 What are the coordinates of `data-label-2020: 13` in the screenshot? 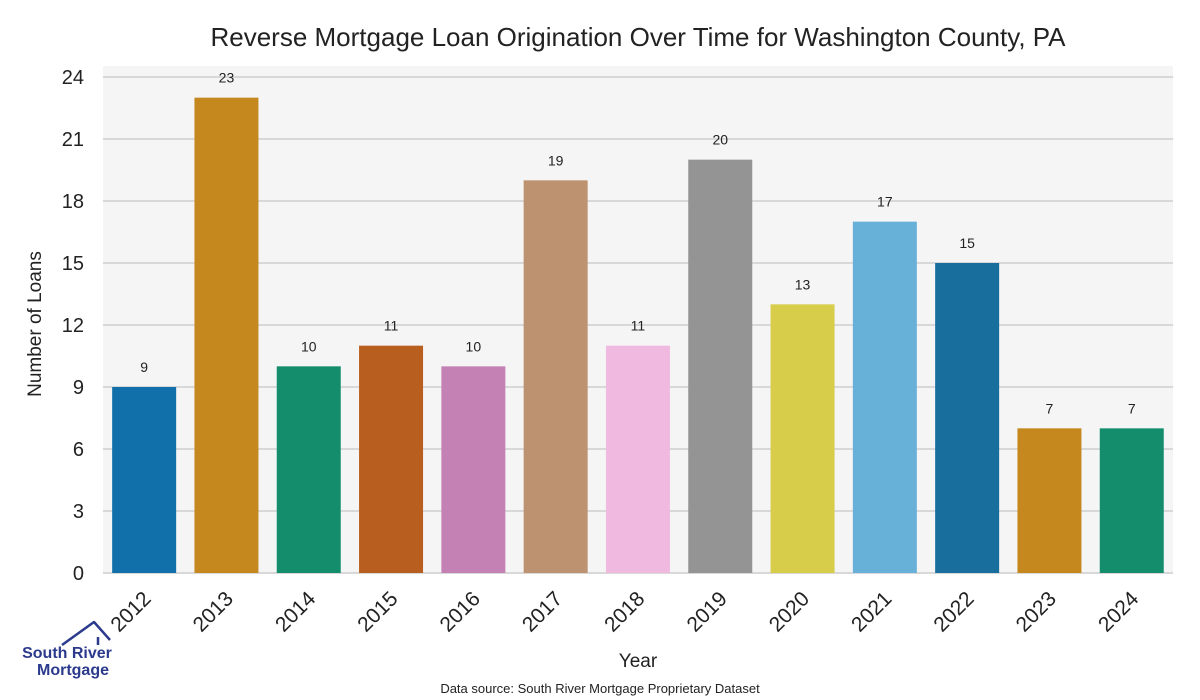 It's located at (803, 284).